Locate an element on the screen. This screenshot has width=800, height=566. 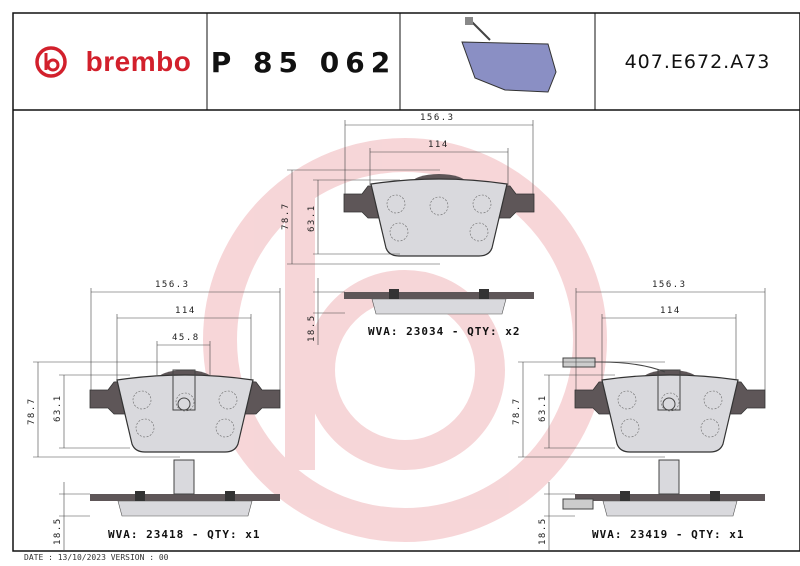
pad-23418-top-view is located at coordinates (185, 411).